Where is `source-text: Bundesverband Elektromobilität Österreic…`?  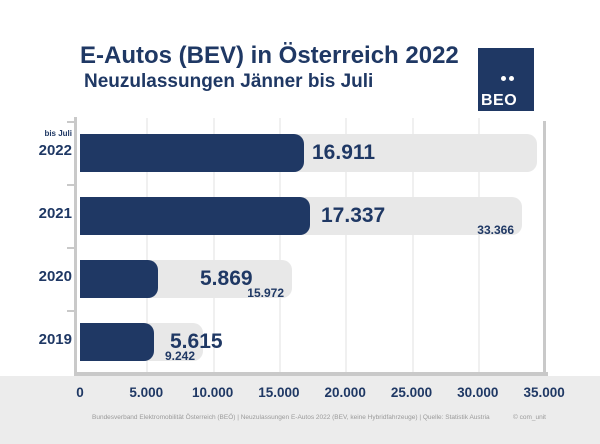
source-text: Bundesverband Elektromobilität Österreic… is located at coordinates (291, 417).